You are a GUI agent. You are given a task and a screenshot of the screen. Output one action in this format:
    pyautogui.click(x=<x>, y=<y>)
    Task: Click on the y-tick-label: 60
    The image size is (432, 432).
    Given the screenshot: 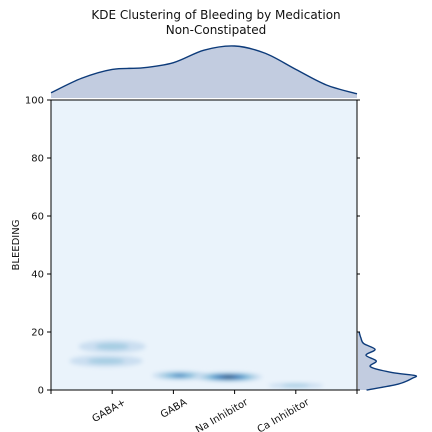 What is the action you would take?
    pyautogui.click(x=37, y=217)
    